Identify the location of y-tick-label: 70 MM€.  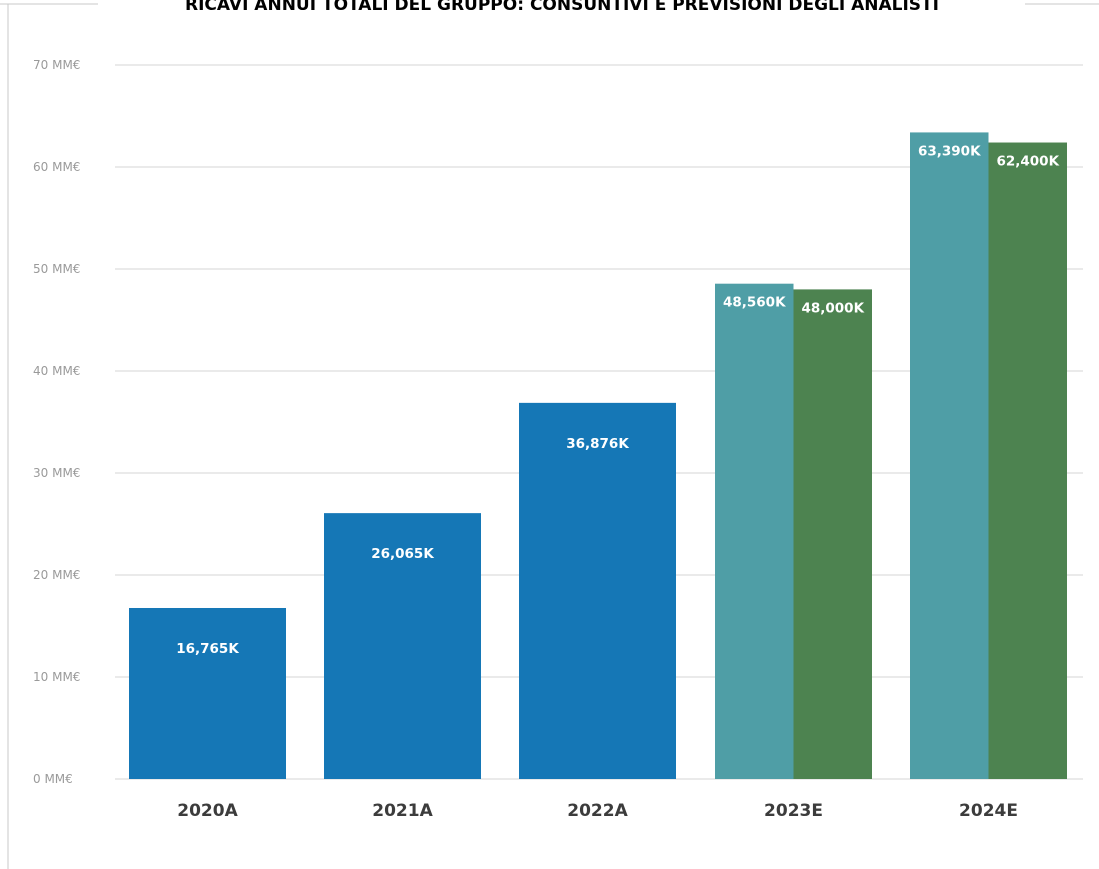
(56, 65).